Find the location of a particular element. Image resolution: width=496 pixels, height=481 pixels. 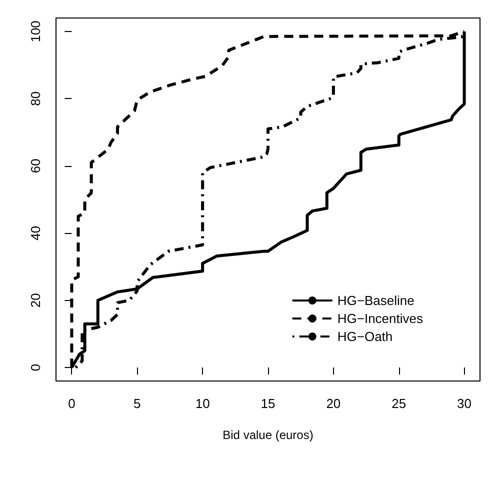

x-tick-label: 20 is located at coordinates (333, 403).